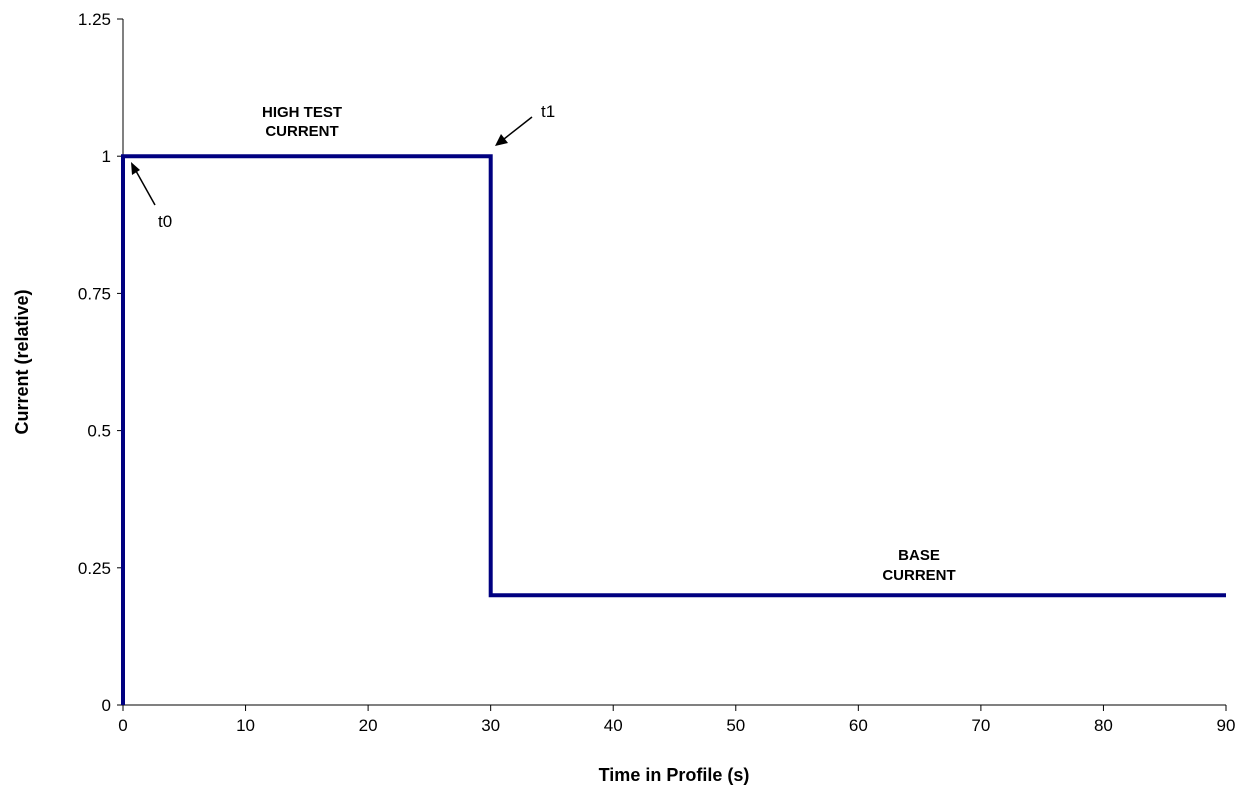  What do you see at coordinates (245, 725) in the screenshot?
I see `x-tick-label: 10` at bounding box center [245, 725].